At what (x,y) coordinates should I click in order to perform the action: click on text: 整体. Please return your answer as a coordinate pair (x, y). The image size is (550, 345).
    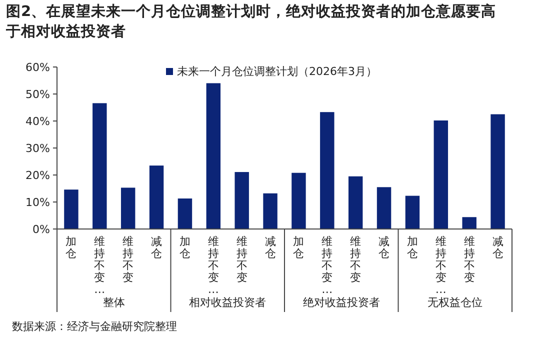
    Looking at the image, I should click on (113, 302).